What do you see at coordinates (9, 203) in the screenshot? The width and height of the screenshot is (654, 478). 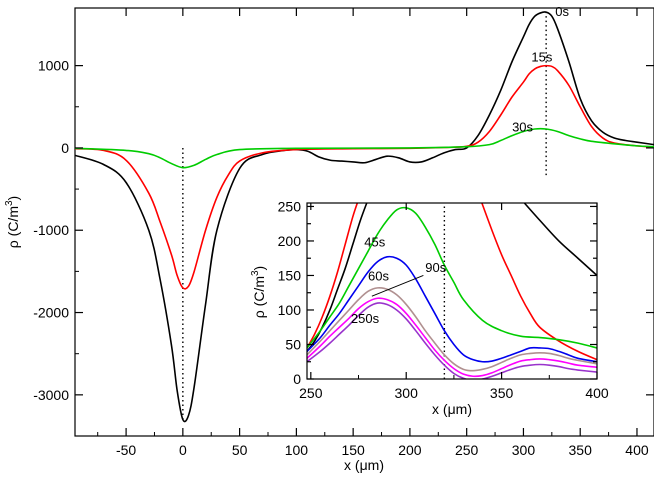 I see `main-ylabel-sup: 3` at bounding box center [9, 203].